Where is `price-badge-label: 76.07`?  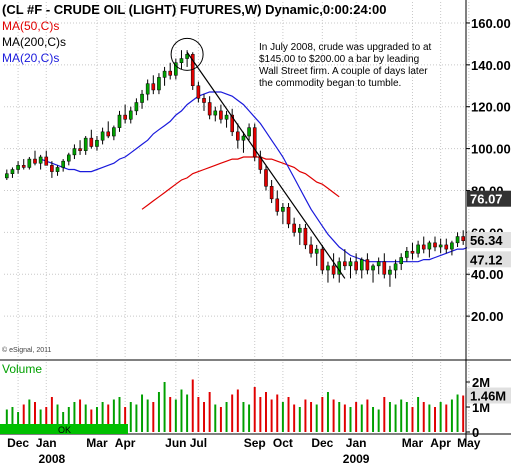
price-badge-label: 76.07 is located at coordinates (486, 199).